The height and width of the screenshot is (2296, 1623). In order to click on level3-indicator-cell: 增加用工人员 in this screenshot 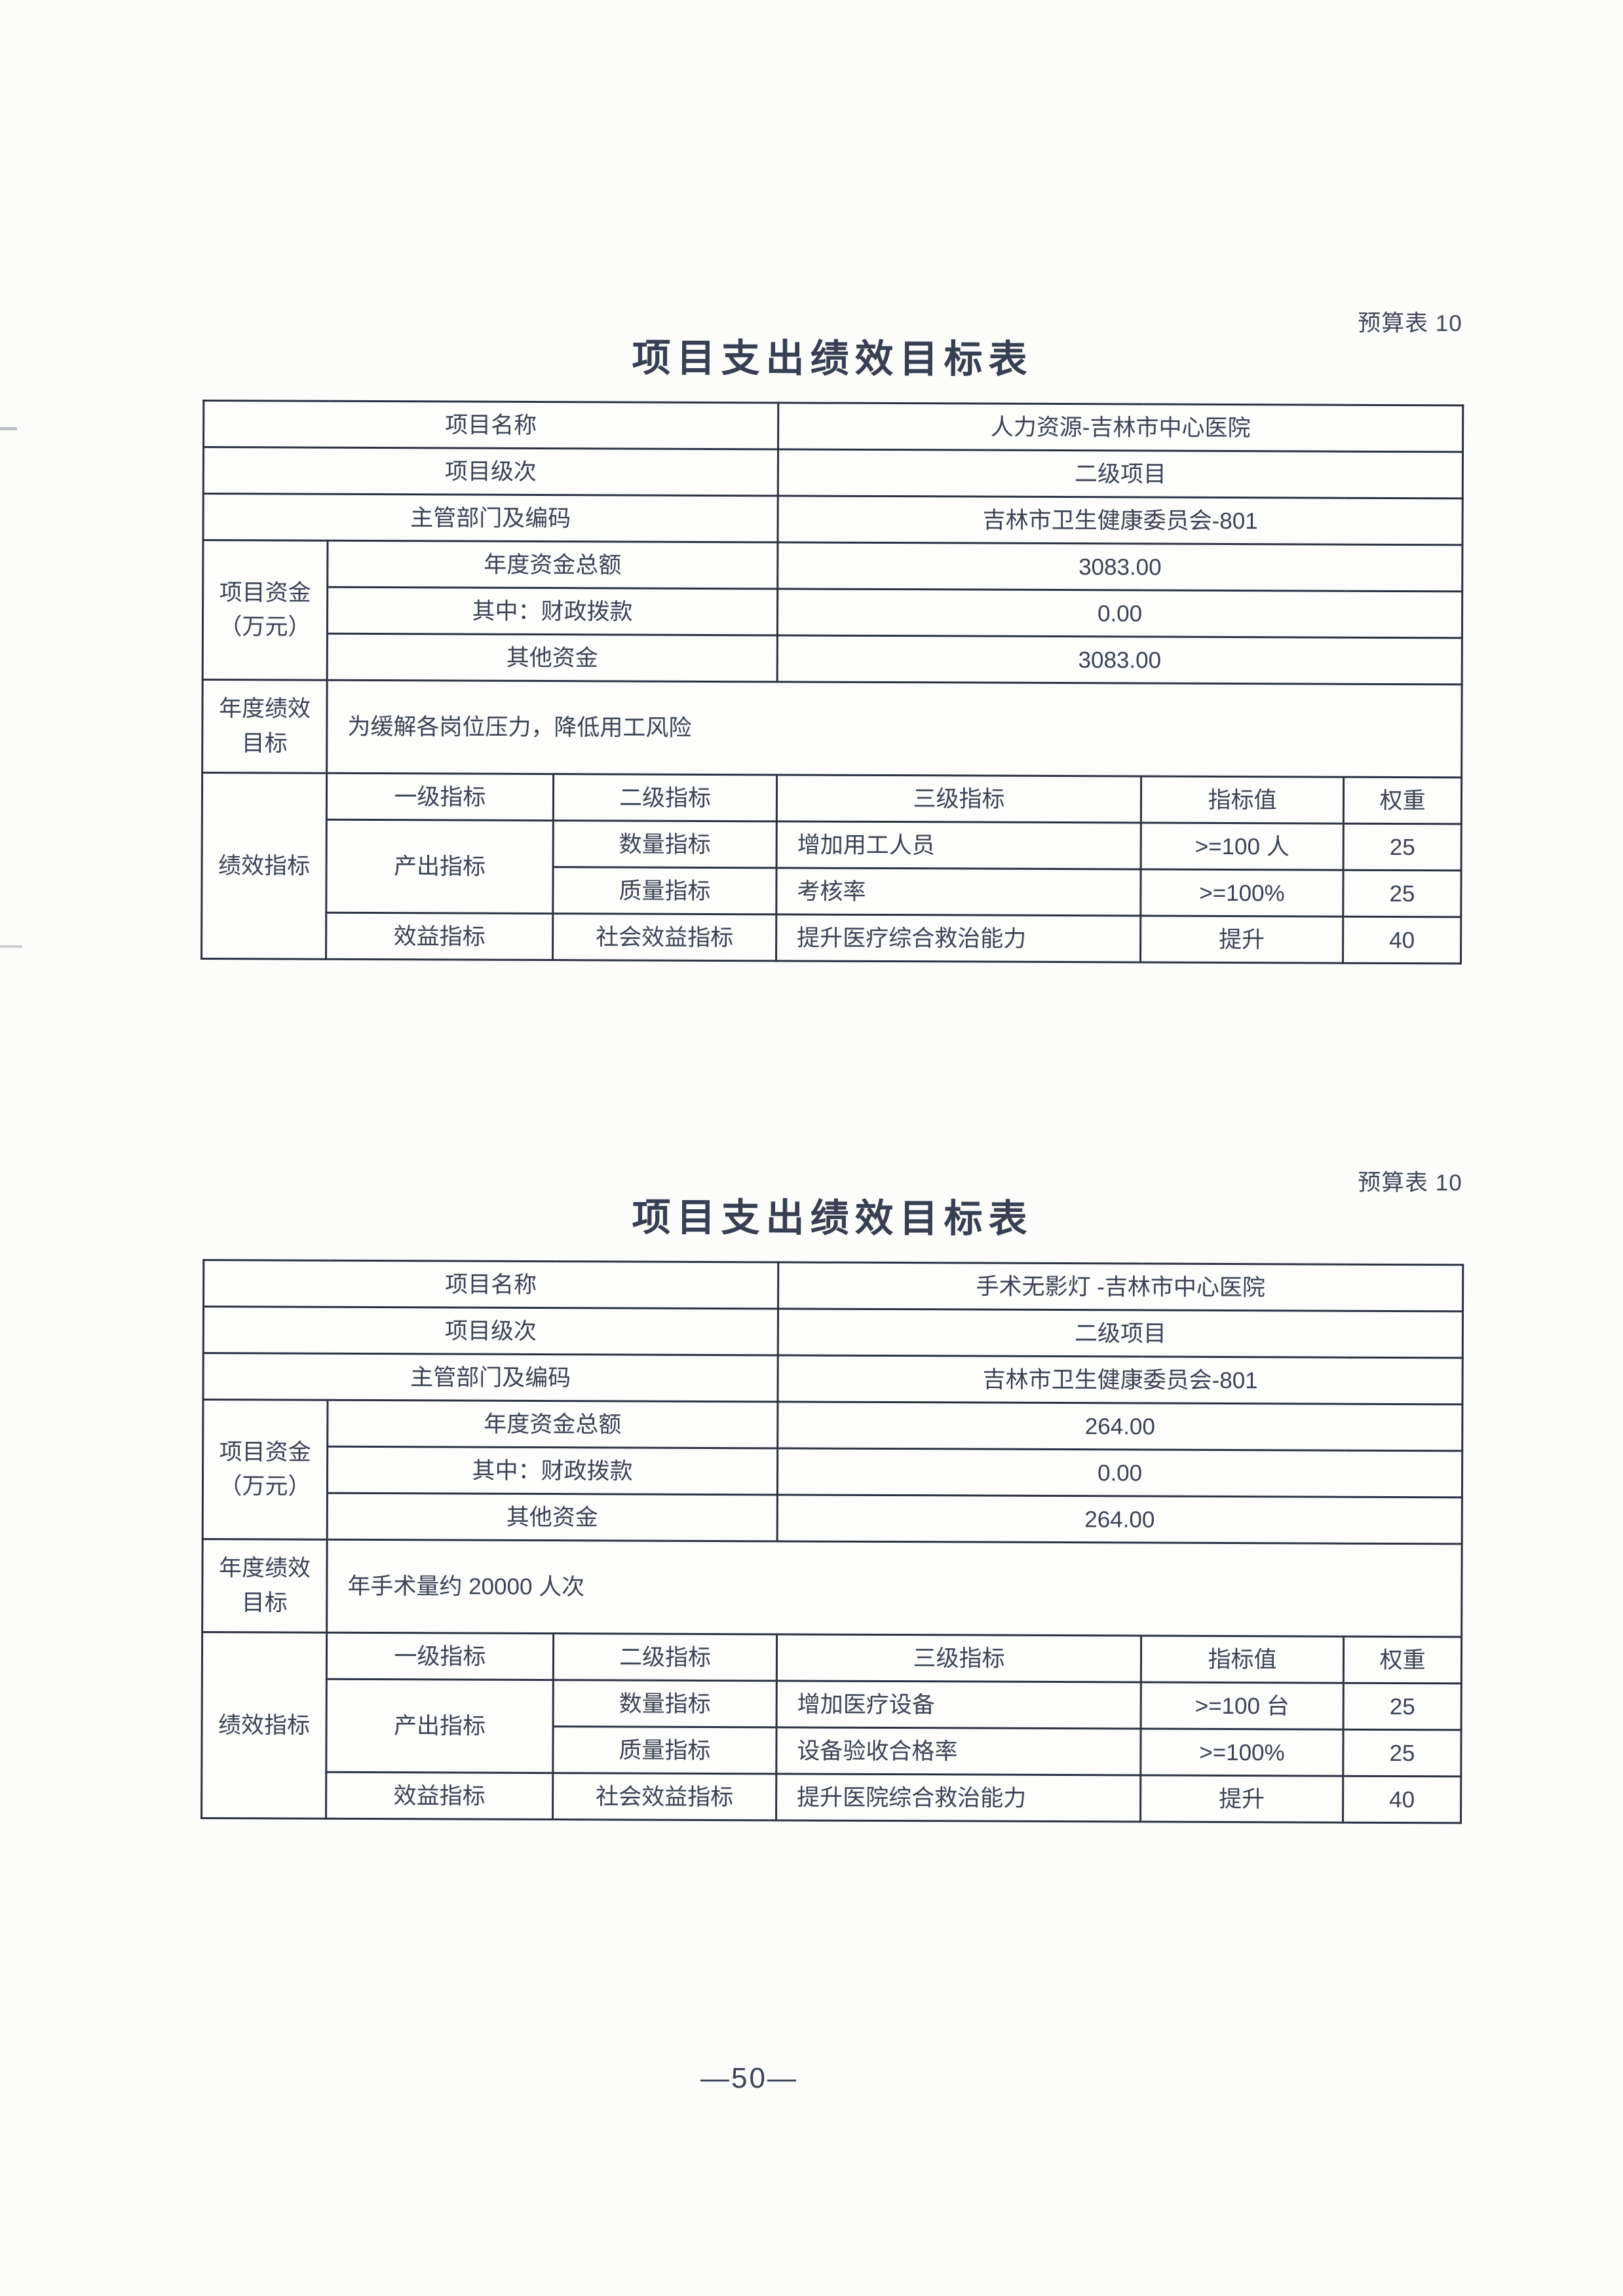, I will do `click(958, 845)`.